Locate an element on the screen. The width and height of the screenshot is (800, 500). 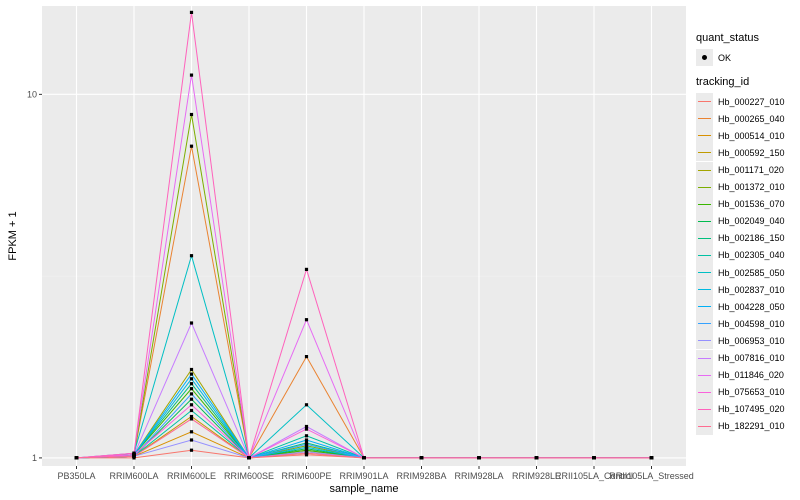
legend-label: Hb_002837_010 is located at coordinates (751, 289).